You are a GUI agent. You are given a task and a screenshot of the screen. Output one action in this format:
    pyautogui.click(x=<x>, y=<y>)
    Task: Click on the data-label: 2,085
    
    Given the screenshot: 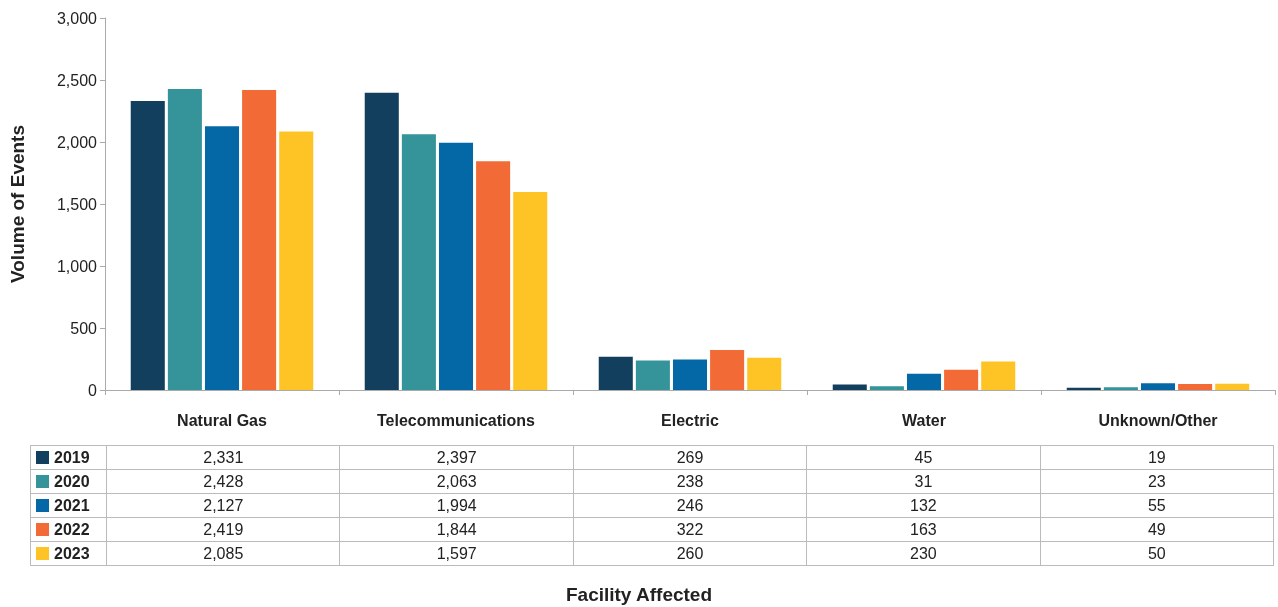 What is the action you would take?
    pyautogui.click(x=223, y=553)
    